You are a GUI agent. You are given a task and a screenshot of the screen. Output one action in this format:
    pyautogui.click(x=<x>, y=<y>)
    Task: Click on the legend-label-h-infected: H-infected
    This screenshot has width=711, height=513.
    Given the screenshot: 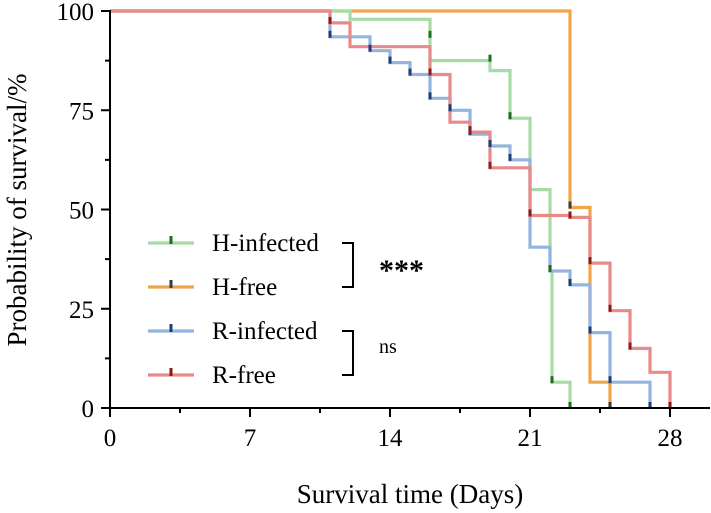 What is the action you would take?
    pyautogui.click(x=265, y=243)
    